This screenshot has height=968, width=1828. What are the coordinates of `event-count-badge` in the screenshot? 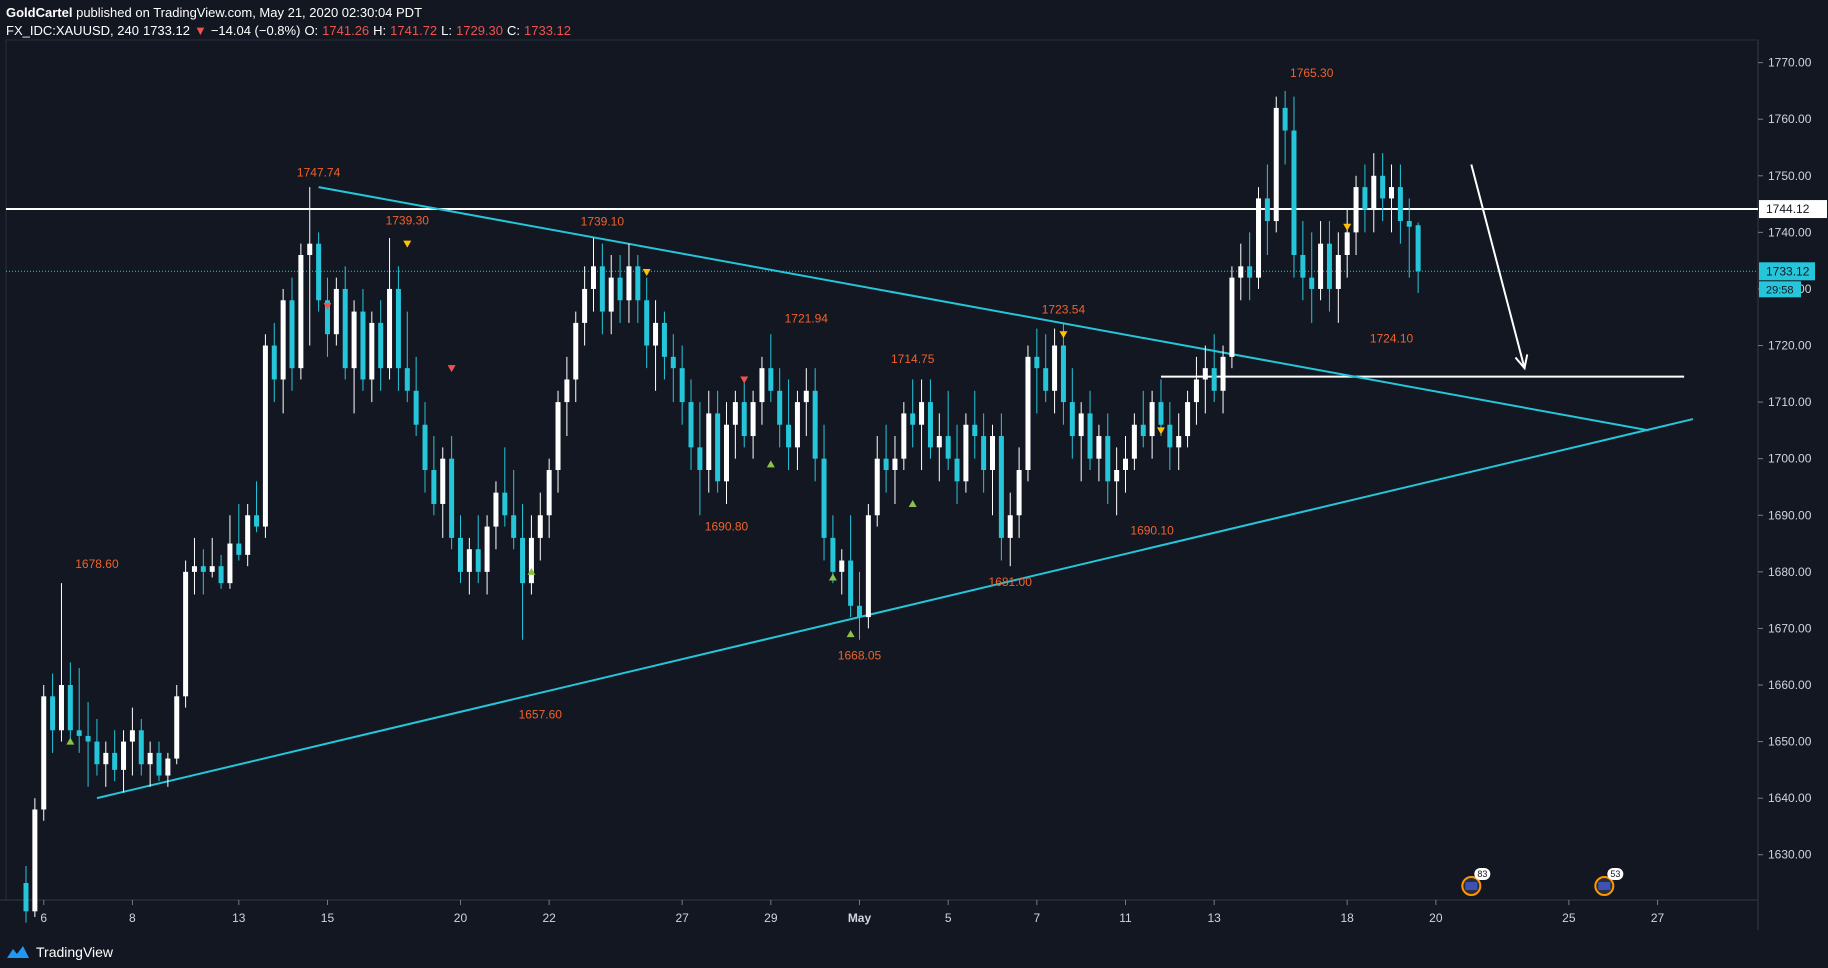 It's located at (1615, 874).